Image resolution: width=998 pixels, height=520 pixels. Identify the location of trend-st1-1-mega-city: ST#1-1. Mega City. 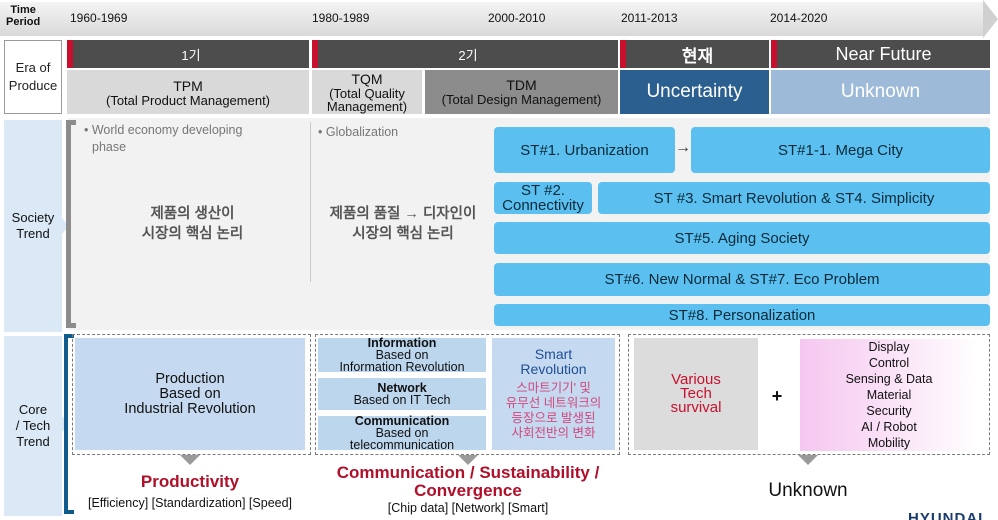
(840, 150).